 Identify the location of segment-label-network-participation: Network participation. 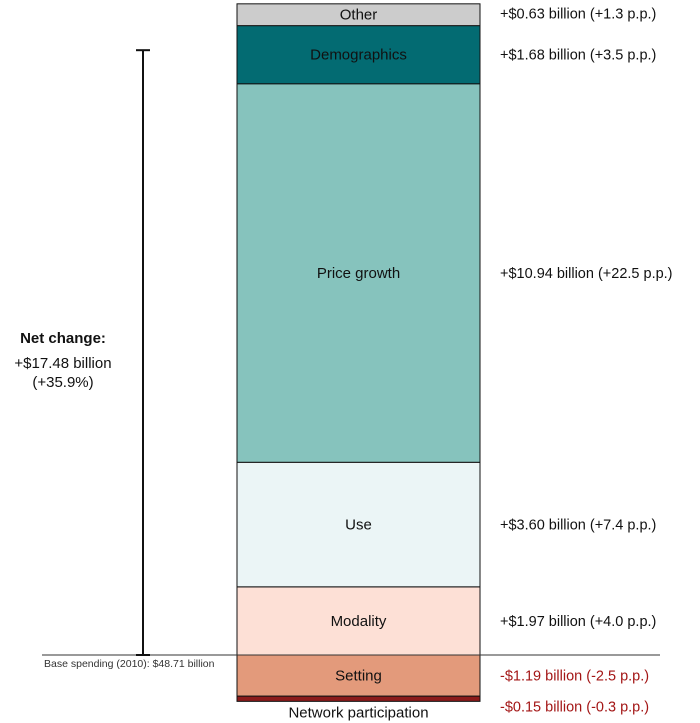
(358, 712).